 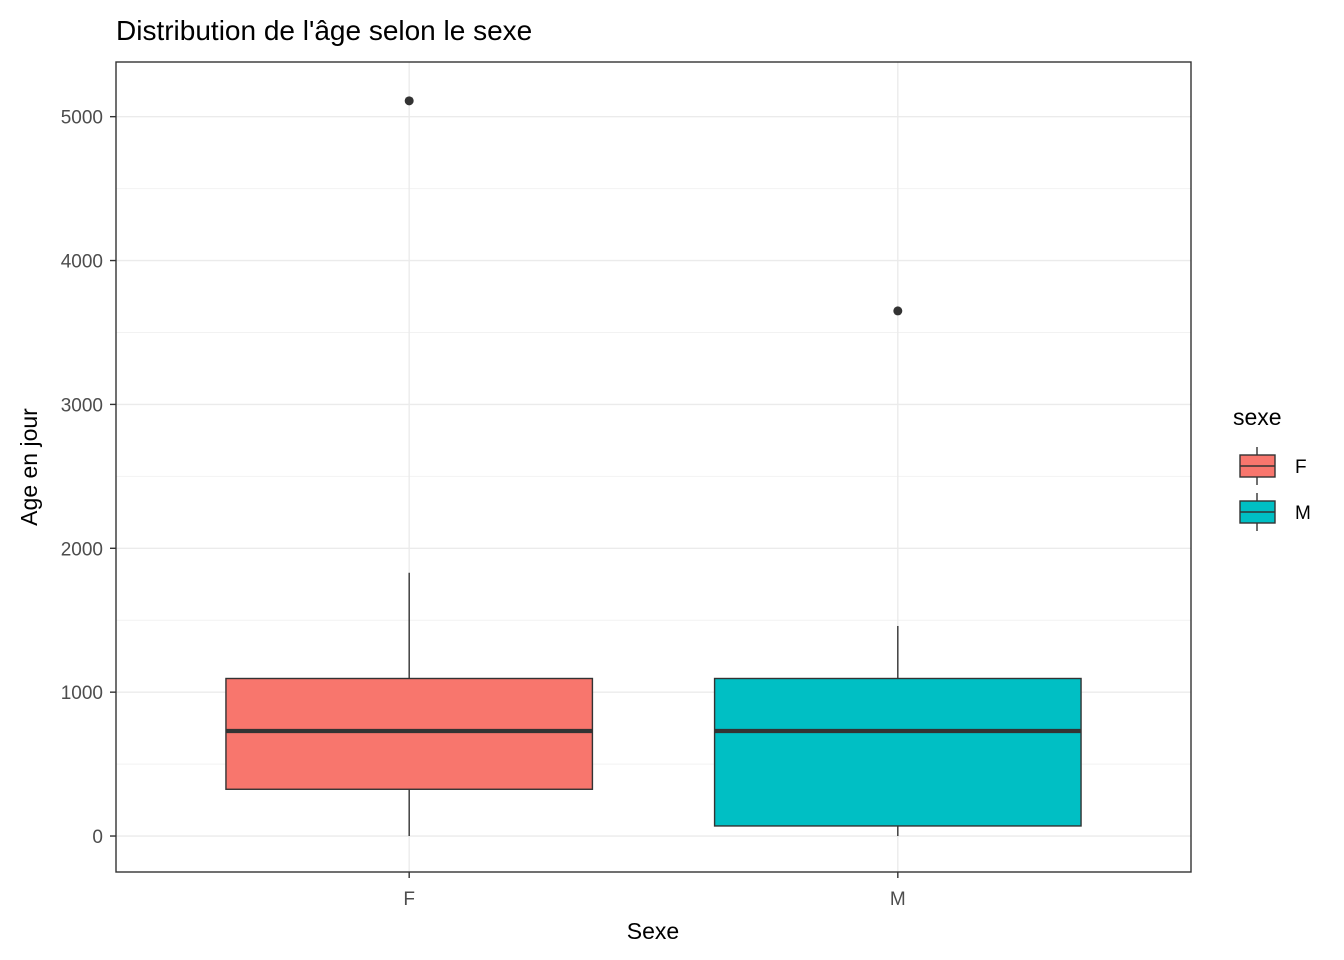 I want to click on legend: sexe F M, so click(x=1272, y=467).